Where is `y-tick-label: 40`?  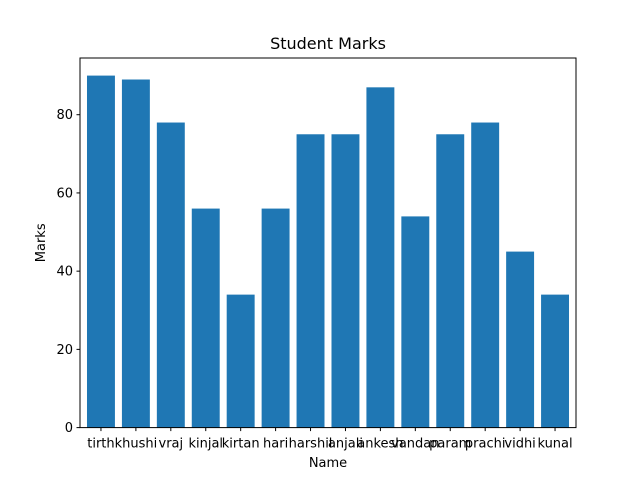
y-tick-label: 40 is located at coordinates (64, 272).